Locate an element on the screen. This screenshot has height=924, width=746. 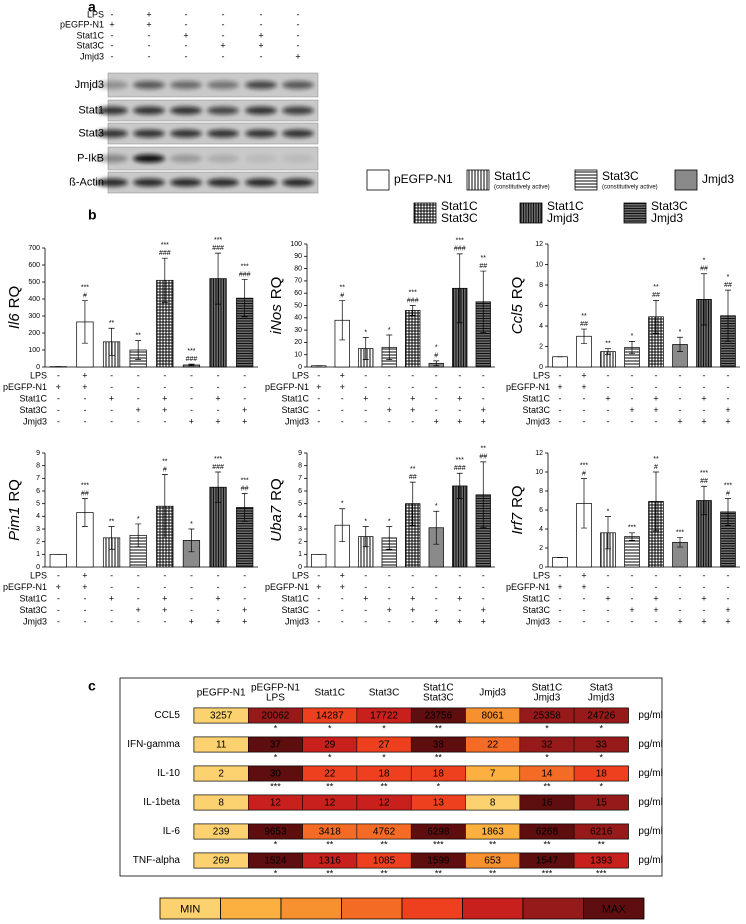
significance-label: *** is located at coordinates (218, 240).